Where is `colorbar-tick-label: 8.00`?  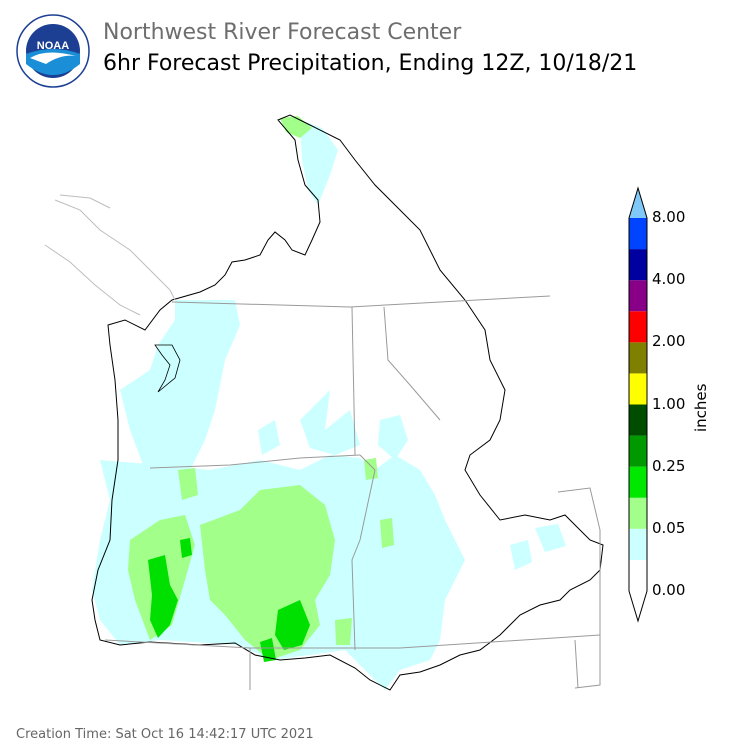
colorbar-tick-label: 8.00 is located at coordinates (669, 217).